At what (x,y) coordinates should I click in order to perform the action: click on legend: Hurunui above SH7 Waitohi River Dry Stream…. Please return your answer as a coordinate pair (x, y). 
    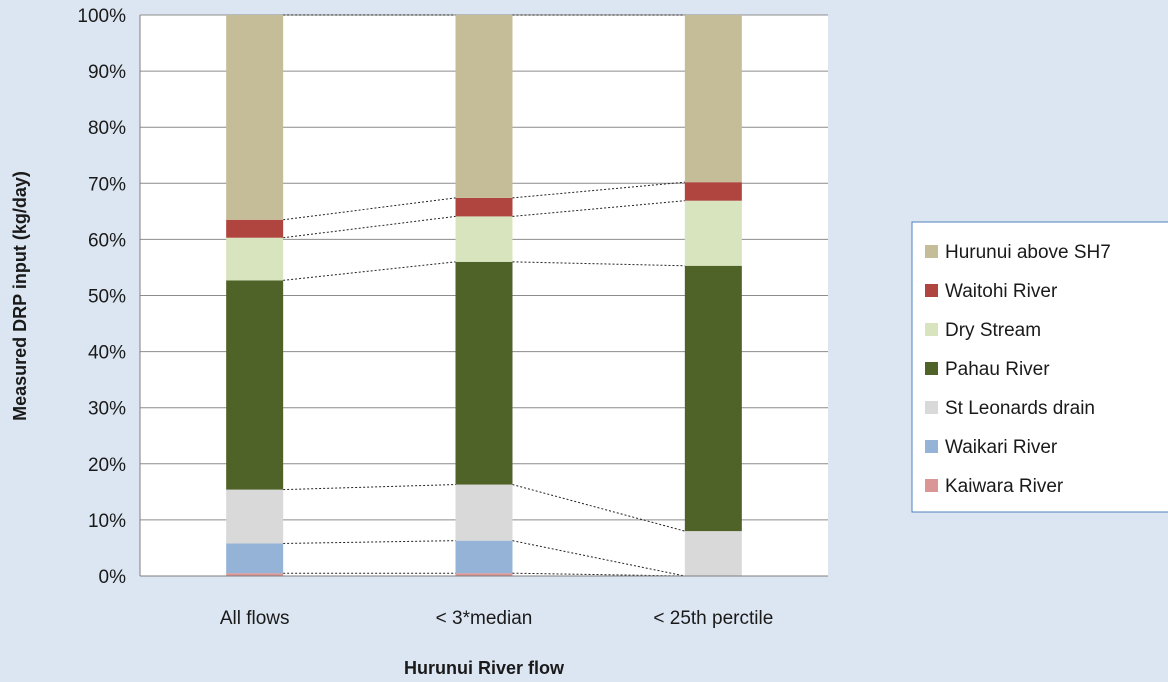
    Looking at the image, I should click on (1039, 367).